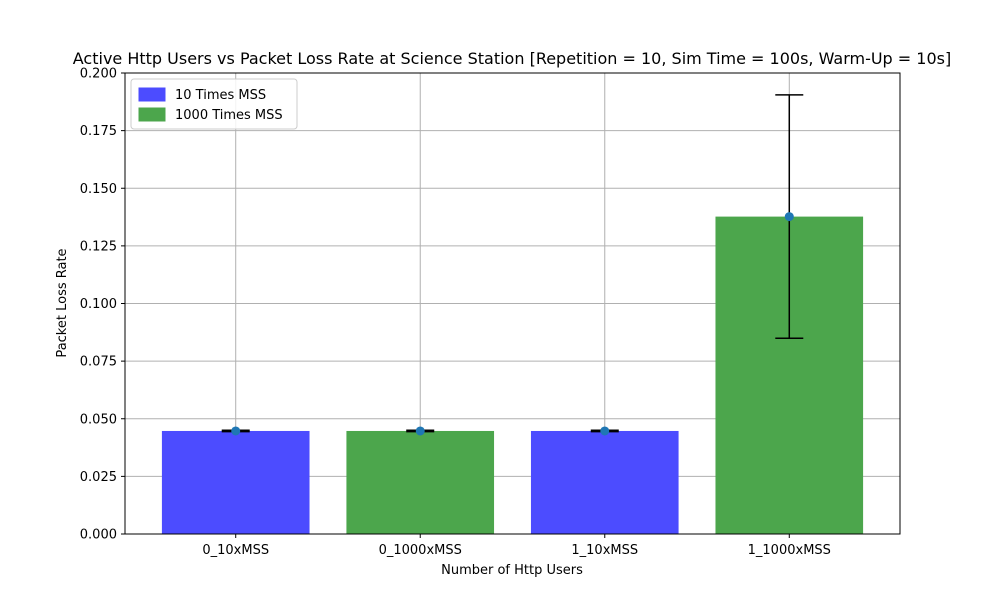  Describe the element at coordinates (98, 362) in the screenshot. I see `y-tick-label: 0.075` at that location.